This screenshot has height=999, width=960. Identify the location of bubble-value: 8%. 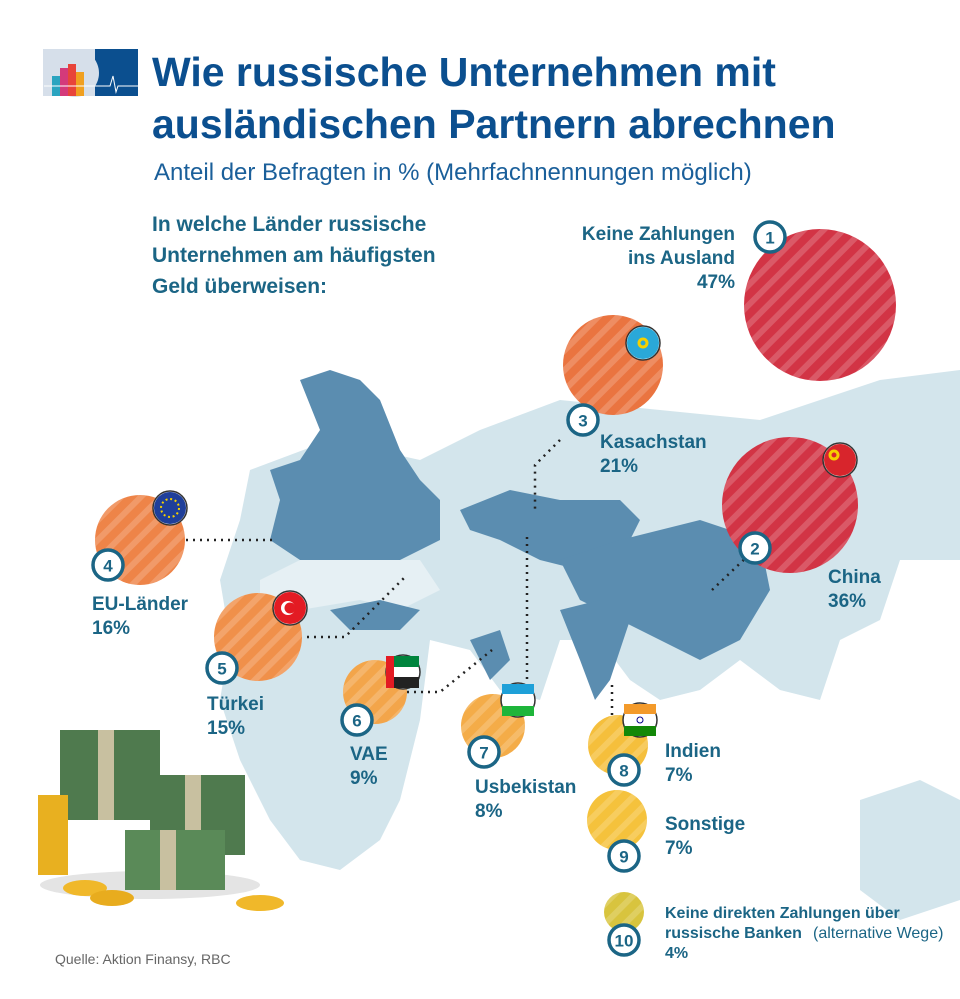
(489, 811).